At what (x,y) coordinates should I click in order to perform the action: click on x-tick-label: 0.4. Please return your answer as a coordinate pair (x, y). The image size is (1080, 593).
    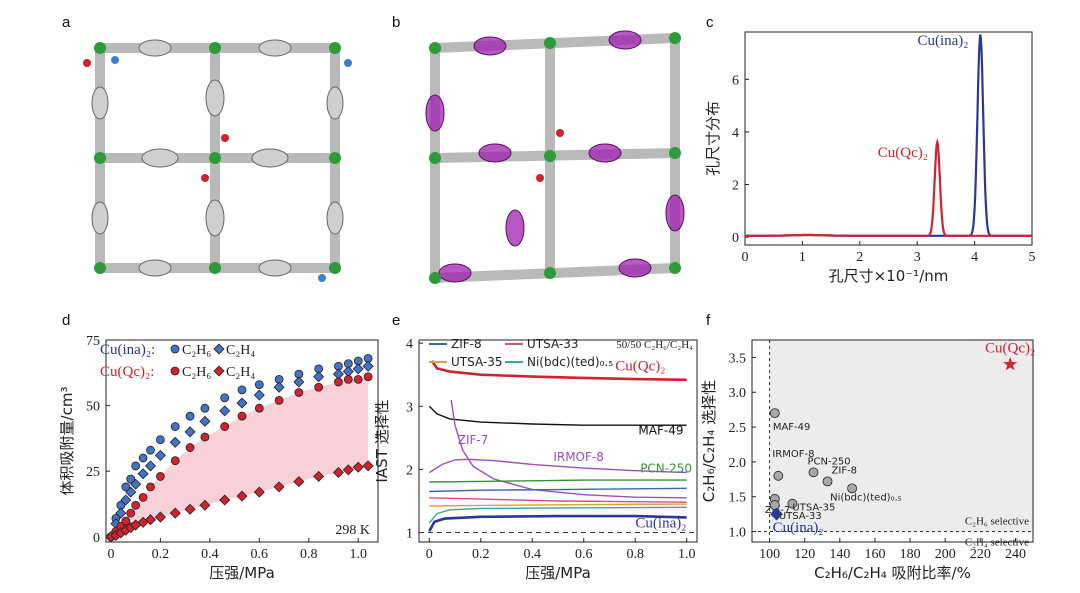
    Looking at the image, I should click on (210, 554).